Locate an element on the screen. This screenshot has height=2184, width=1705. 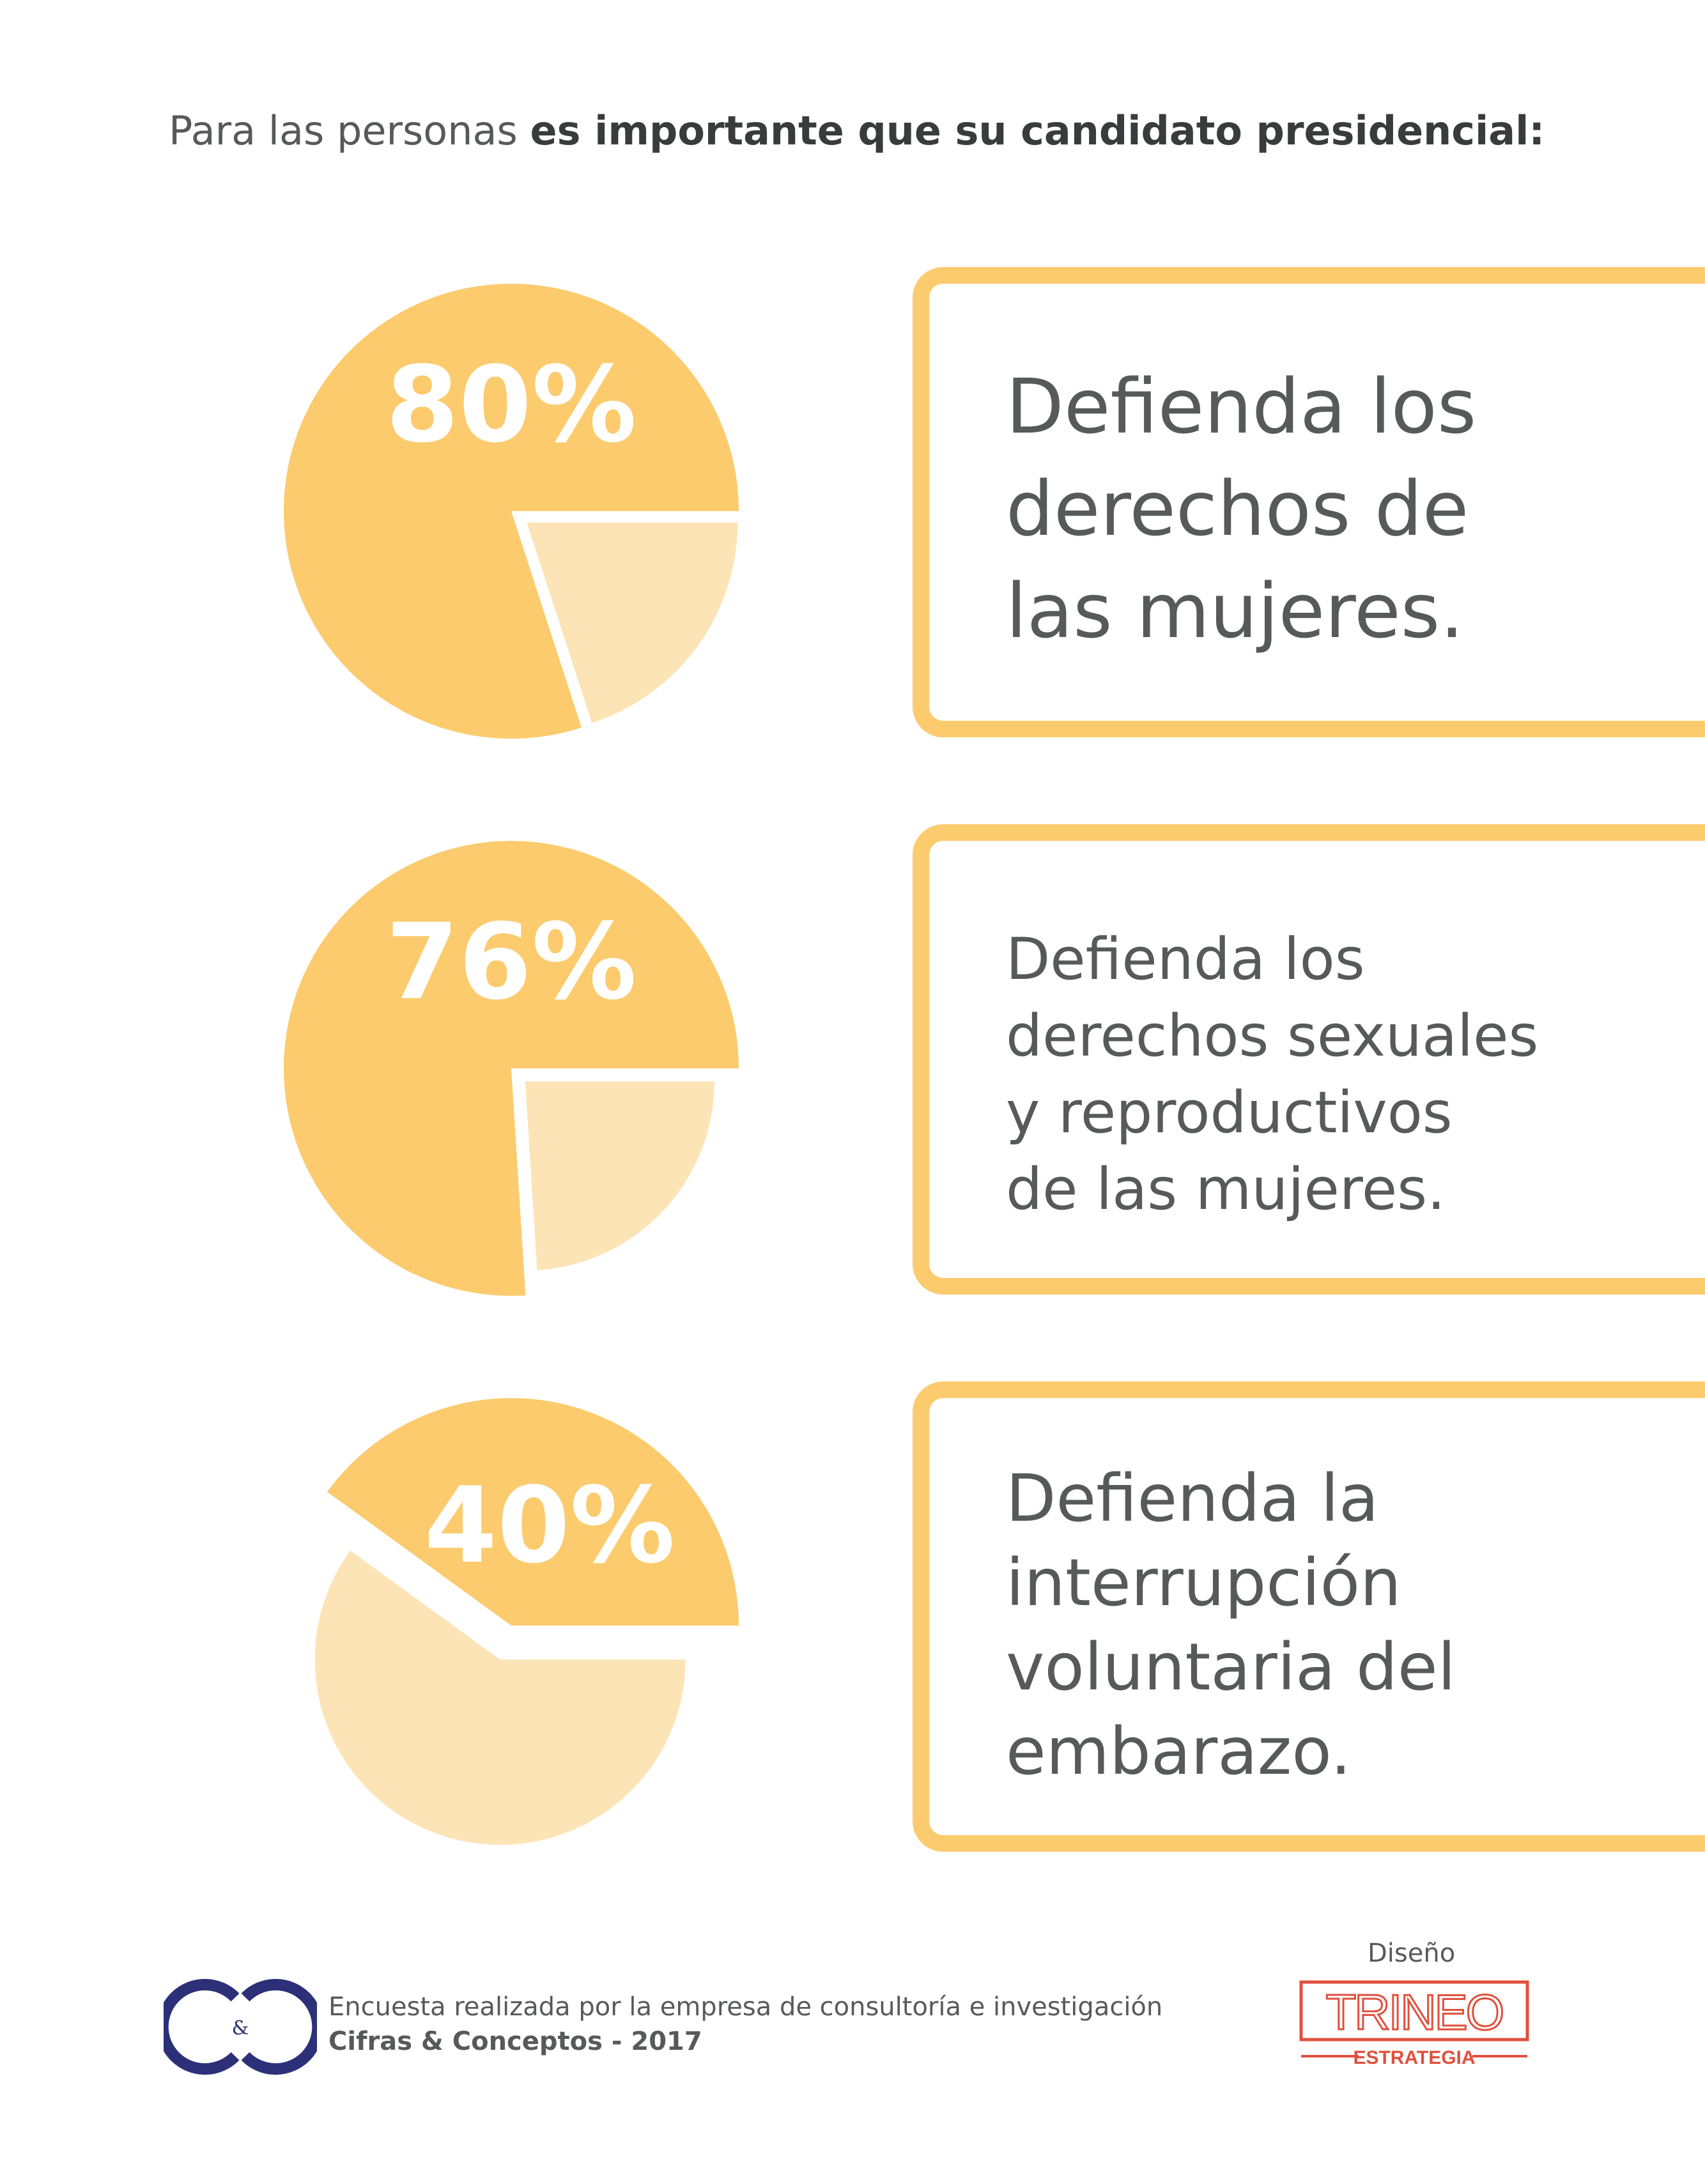
pie-1-major-slice is located at coordinates (511, 511).